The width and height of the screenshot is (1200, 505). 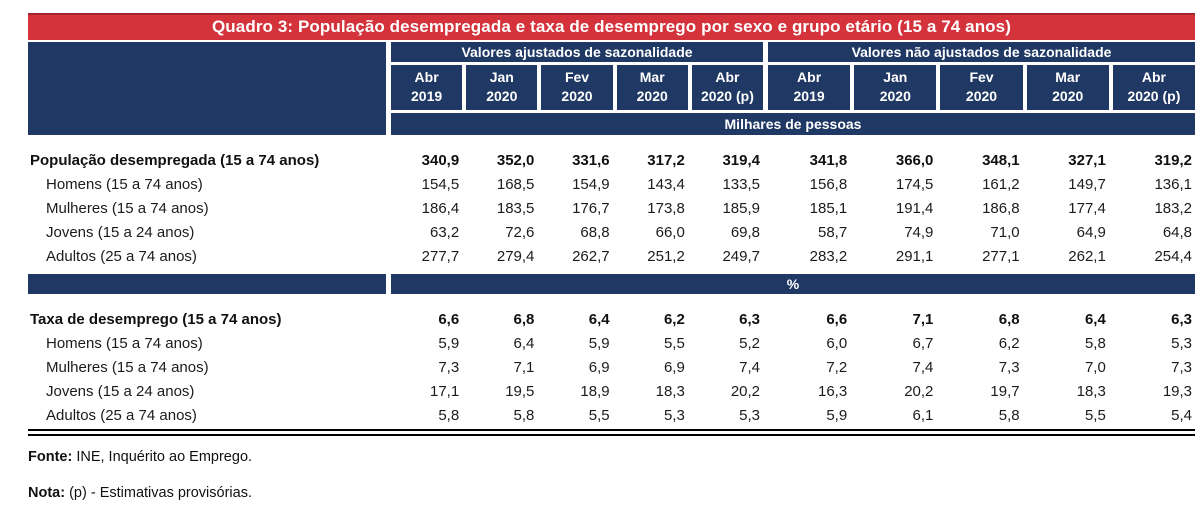 What do you see at coordinates (741, 184) in the screenshot?
I see `value-cell: 133,5` at bounding box center [741, 184].